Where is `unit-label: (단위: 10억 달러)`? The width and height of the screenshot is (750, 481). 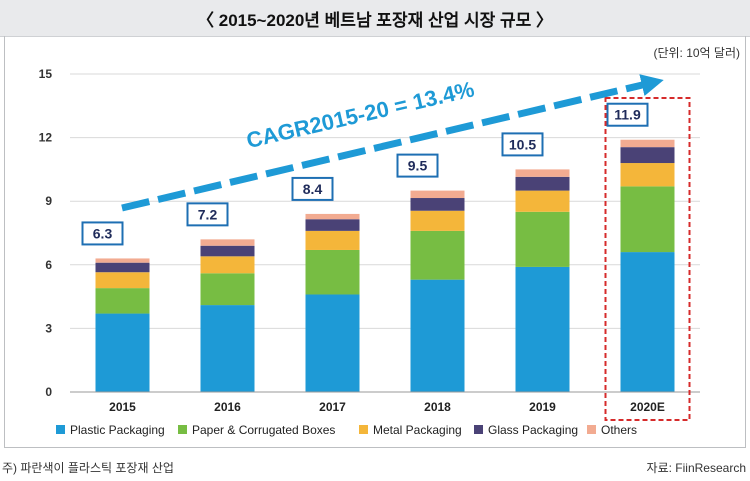 unit-label: (단위: 10억 달러) is located at coordinates (696, 53).